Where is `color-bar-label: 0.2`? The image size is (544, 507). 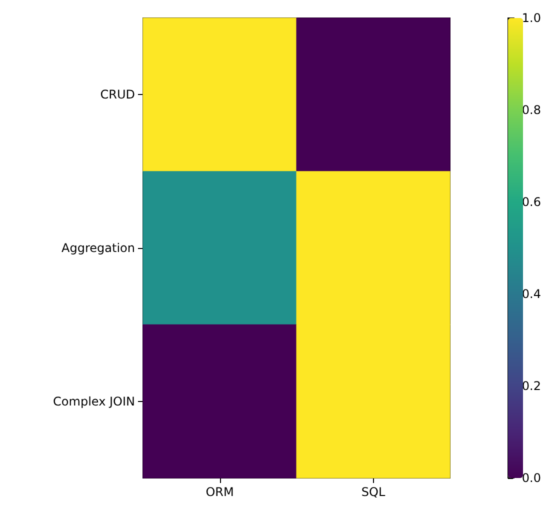 color-bar-label: 0.2 is located at coordinates (532, 386).